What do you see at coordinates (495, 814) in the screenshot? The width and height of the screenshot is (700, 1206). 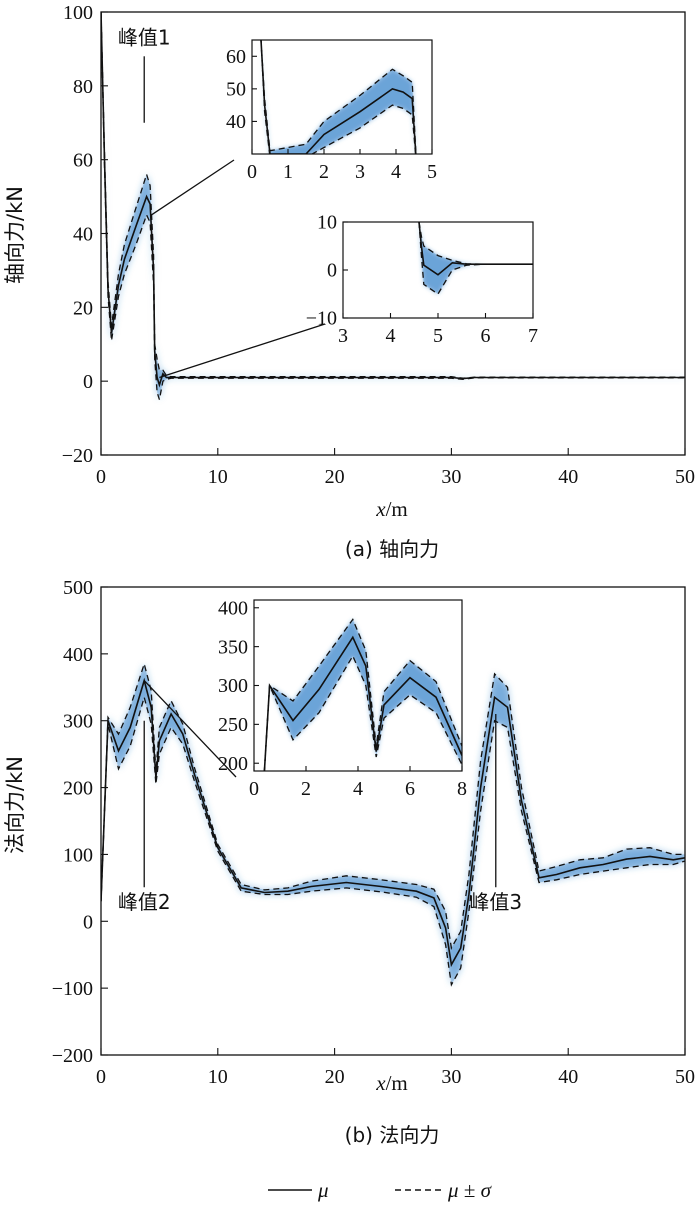 I see `peak-annotation: 峰值3` at bounding box center [495, 814].